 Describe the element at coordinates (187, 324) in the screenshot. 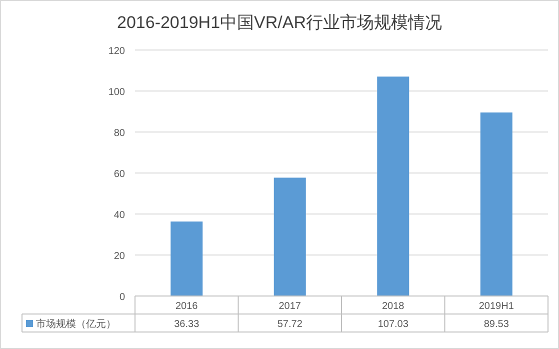

I see `data-label: 36.33` at that location.